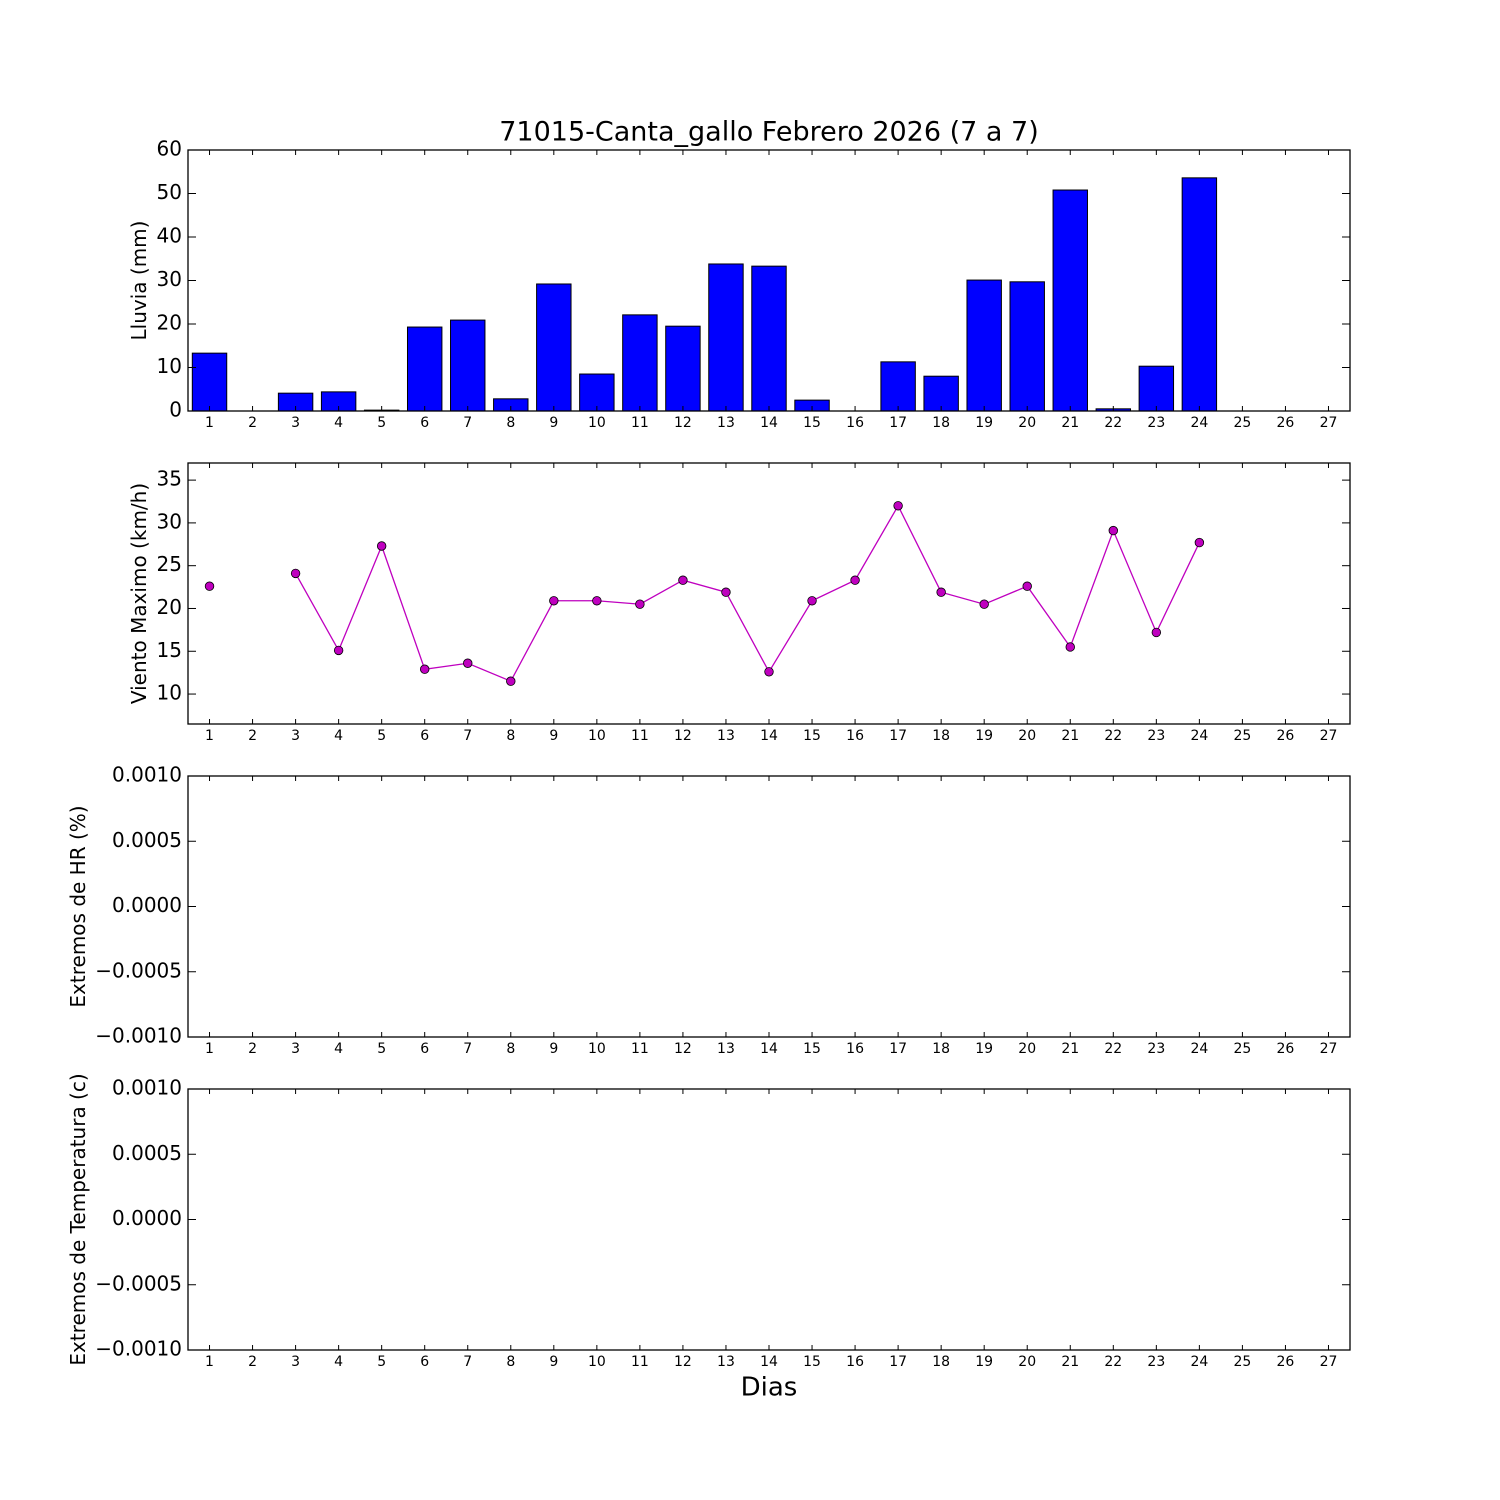  What do you see at coordinates (984, 423) in the screenshot?
I see `x-tick-label: 19` at bounding box center [984, 423].